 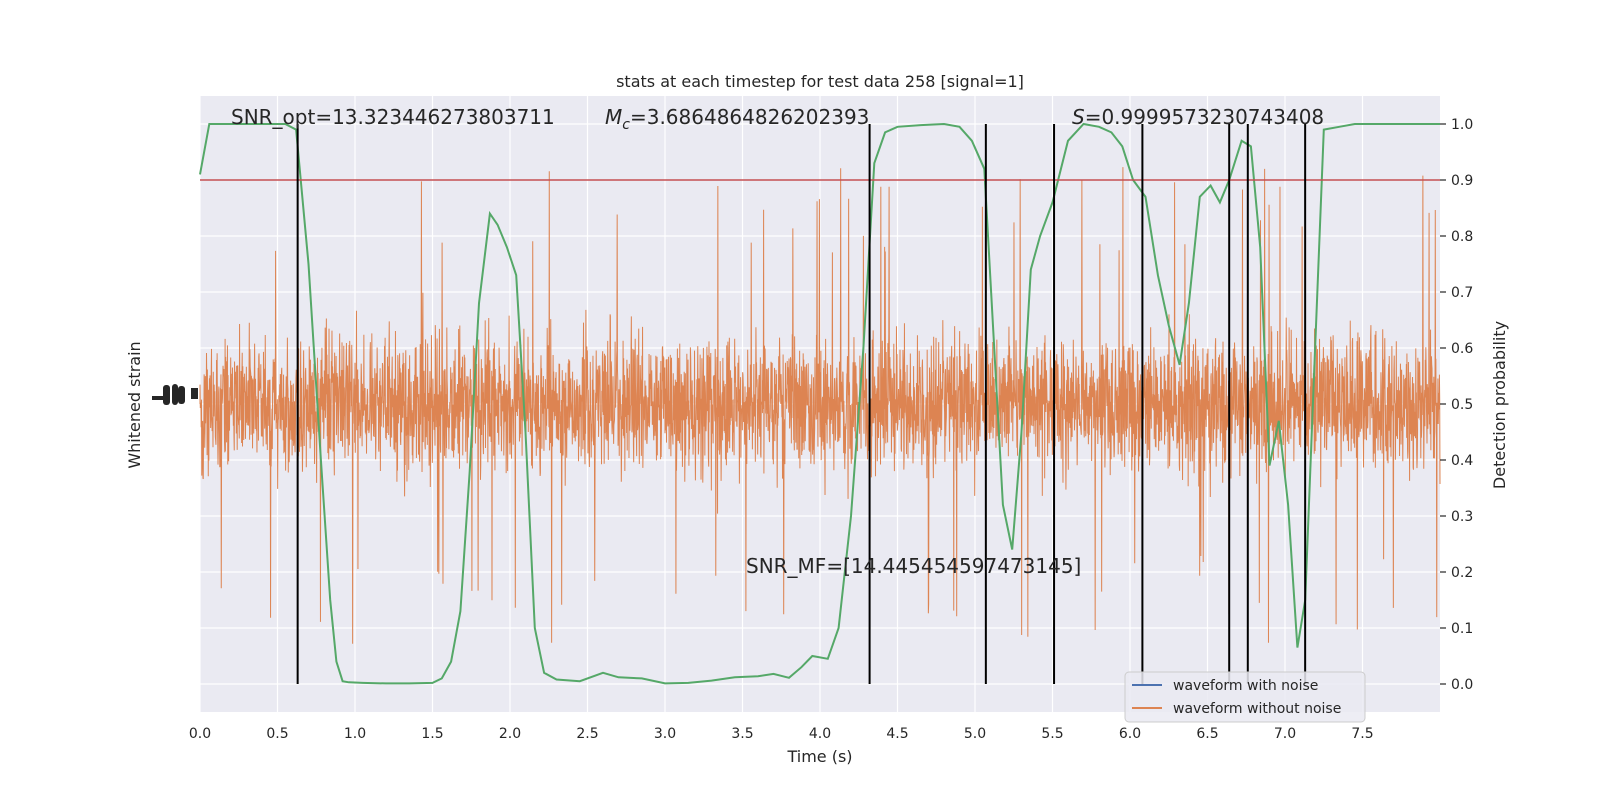 I want to click on chirp-mass-subscript: c, so click(x=626, y=125).